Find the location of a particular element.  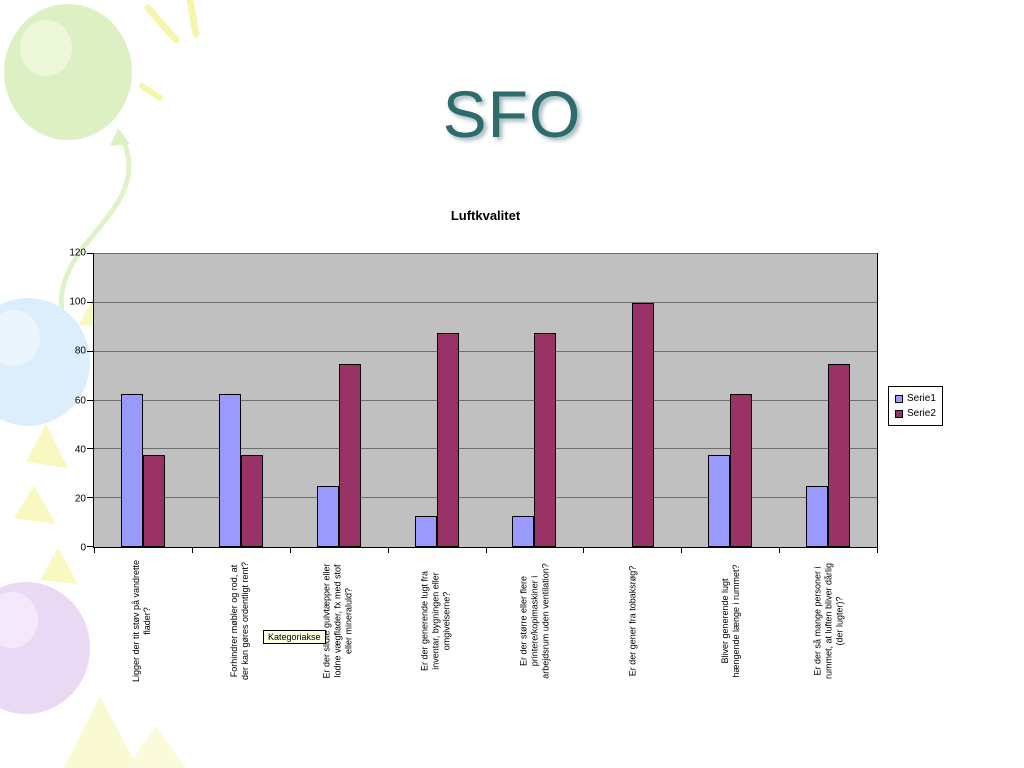

legend-label: Serie2 is located at coordinates (921, 413).